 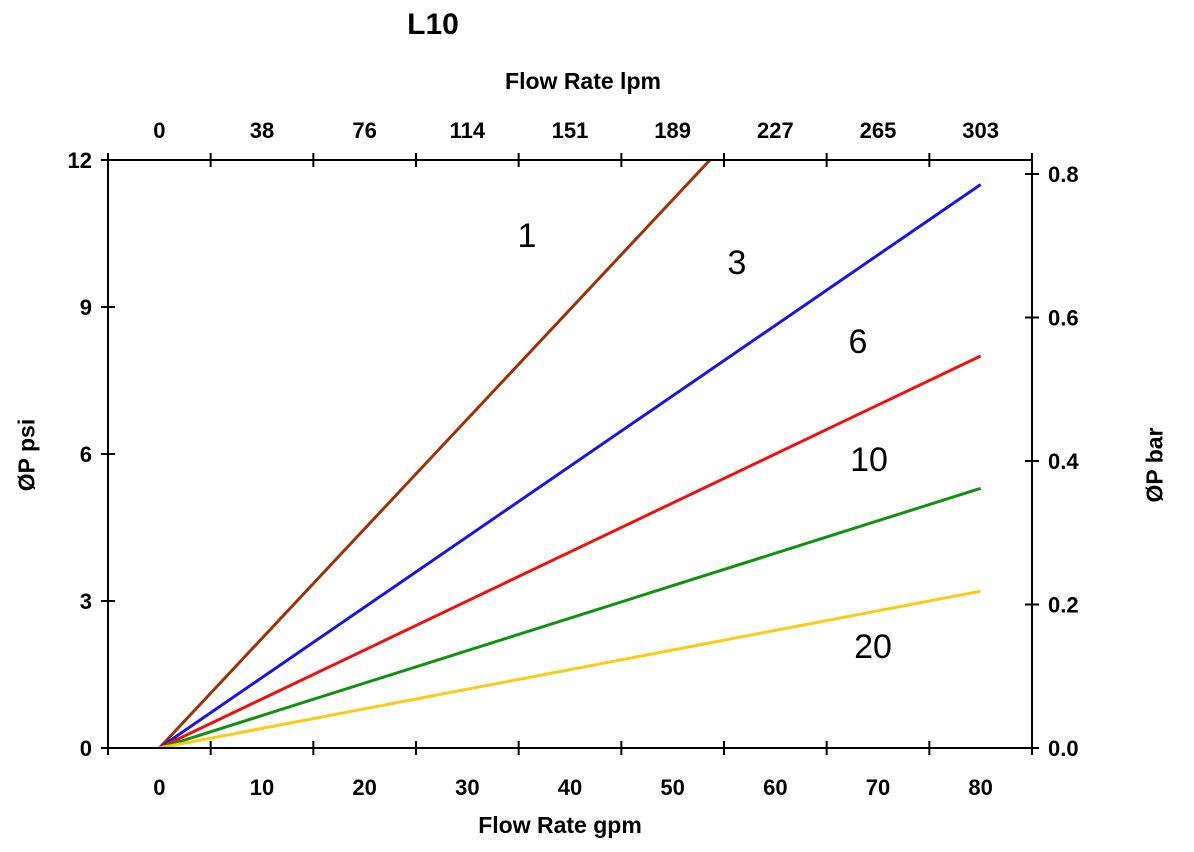 I want to click on right-tick-label: 0.0, so click(x=1063, y=748).